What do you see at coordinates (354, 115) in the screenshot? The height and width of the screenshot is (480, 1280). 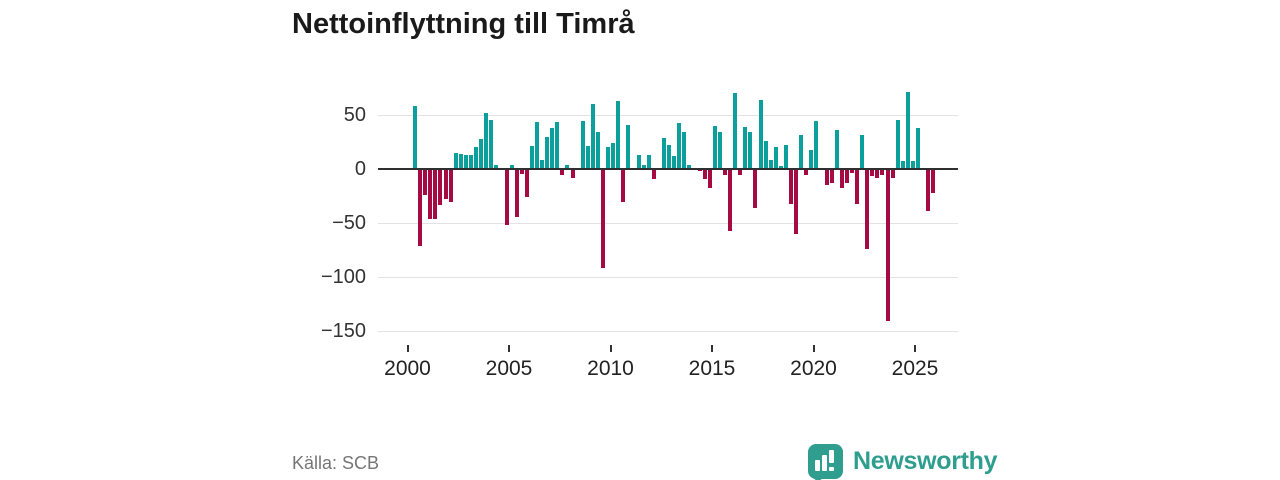 I see `y-tick-label: 50` at bounding box center [354, 115].